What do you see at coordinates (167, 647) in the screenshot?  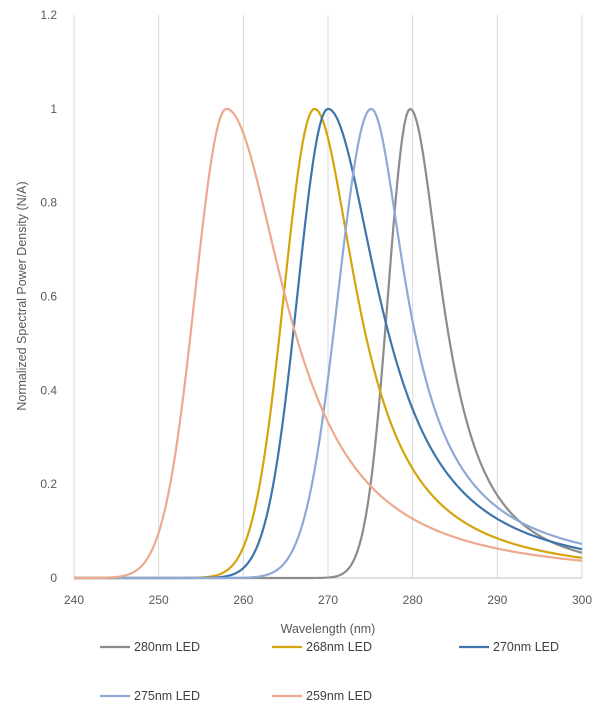 I see `legend-label: 280nm LED` at bounding box center [167, 647].